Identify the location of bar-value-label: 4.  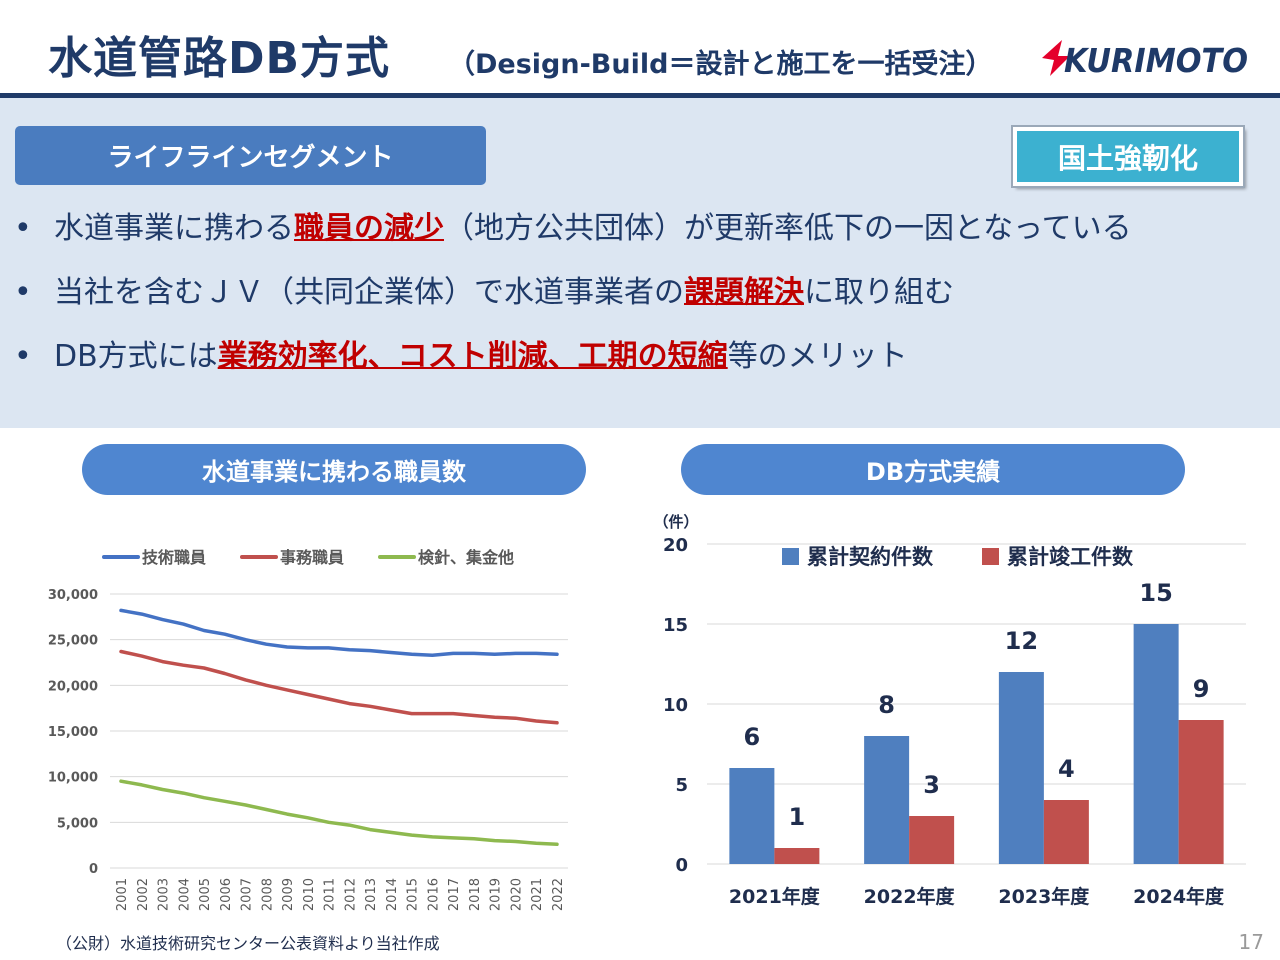
(1066, 769).